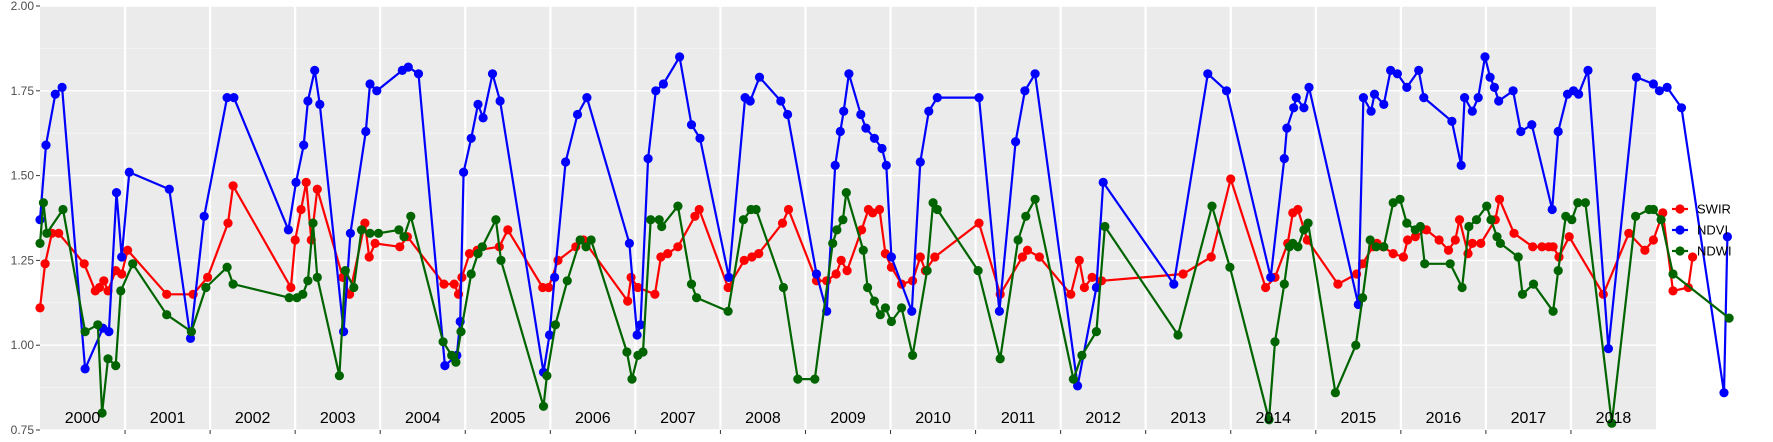 The width and height of the screenshot is (1773, 442). What do you see at coordinates (1273, 418) in the screenshot?
I see `year-label: 2014` at bounding box center [1273, 418].